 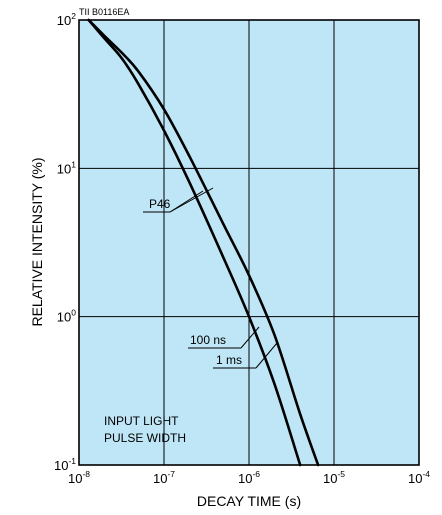 What do you see at coordinates (73, 164) in the screenshot?
I see `y-tick-label-exponent: 1` at bounding box center [73, 164].